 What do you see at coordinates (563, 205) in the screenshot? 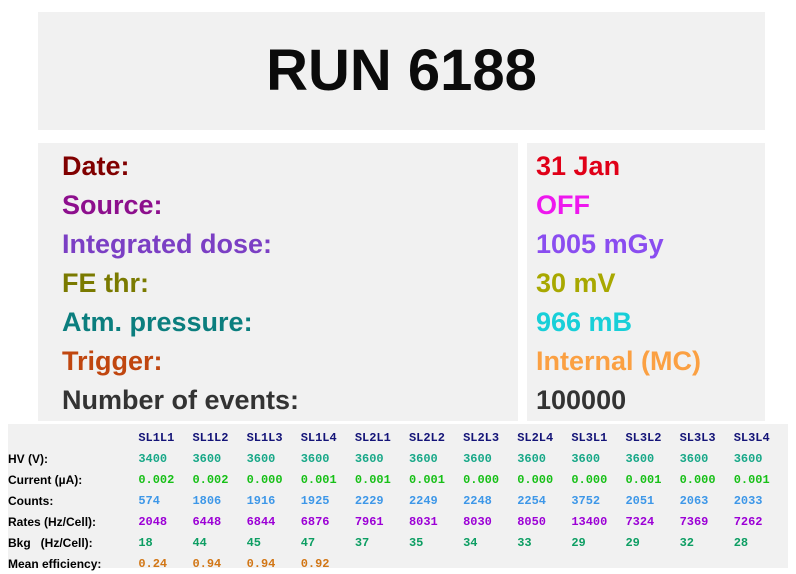
I see `info-value-source: OFF` at bounding box center [563, 205].